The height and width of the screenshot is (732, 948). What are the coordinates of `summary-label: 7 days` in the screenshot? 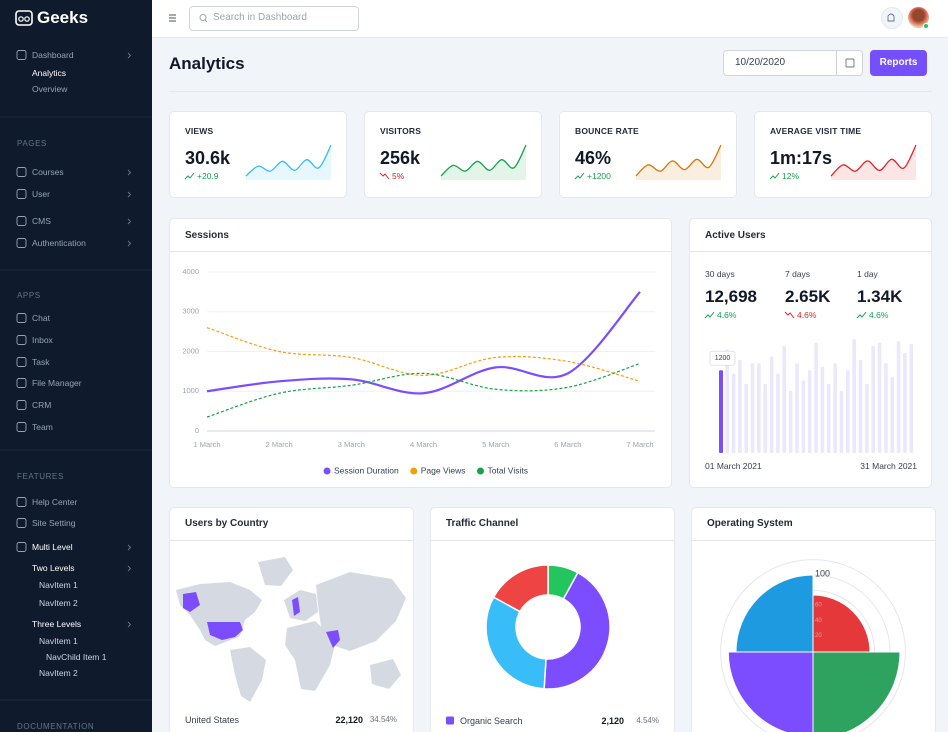 It's located at (798, 274).